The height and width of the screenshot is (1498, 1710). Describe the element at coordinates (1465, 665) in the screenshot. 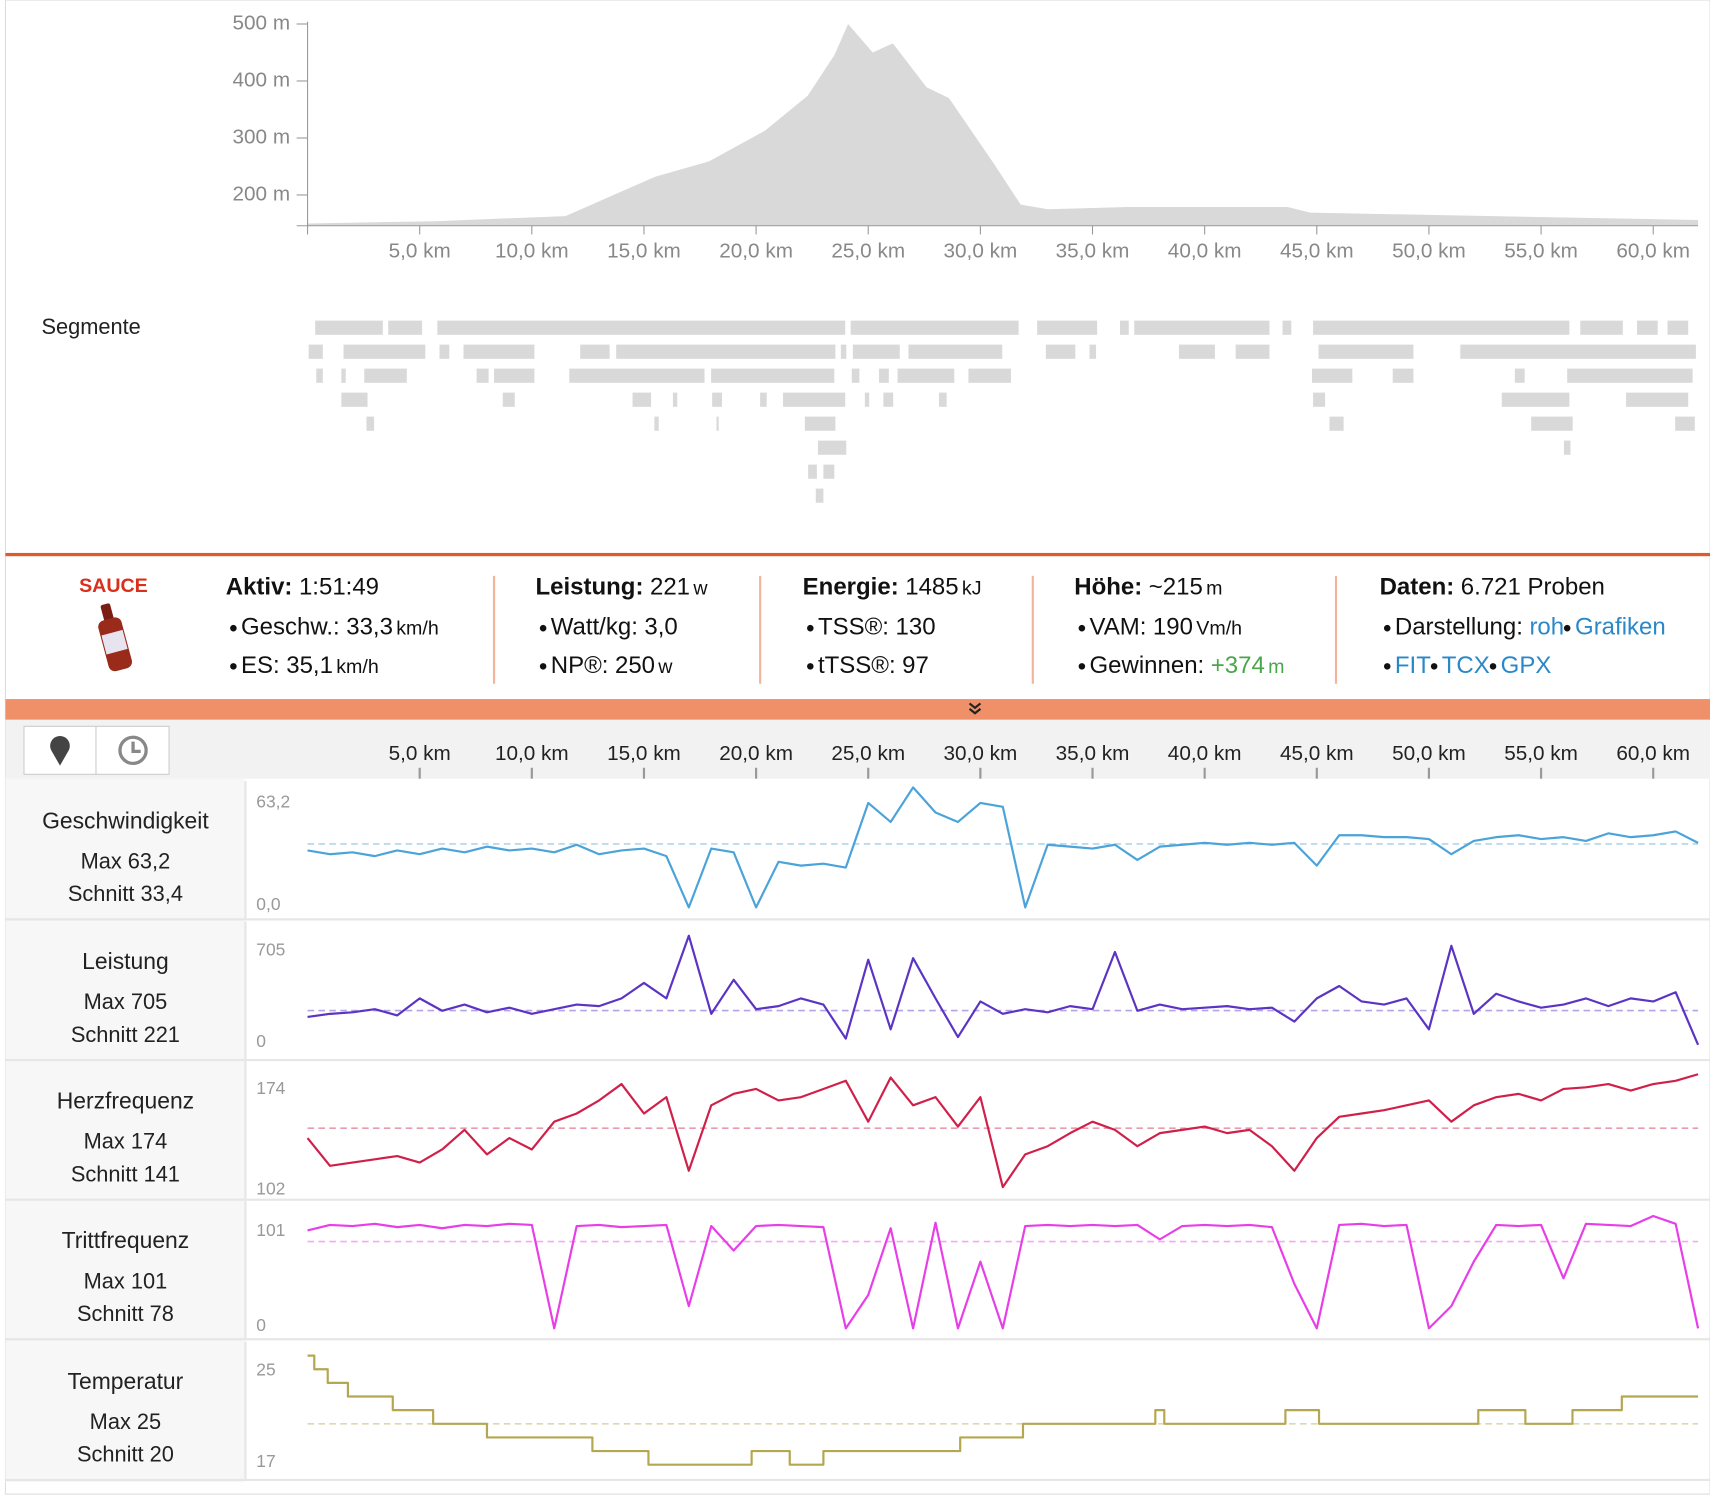

I see `link: TCX` at that location.